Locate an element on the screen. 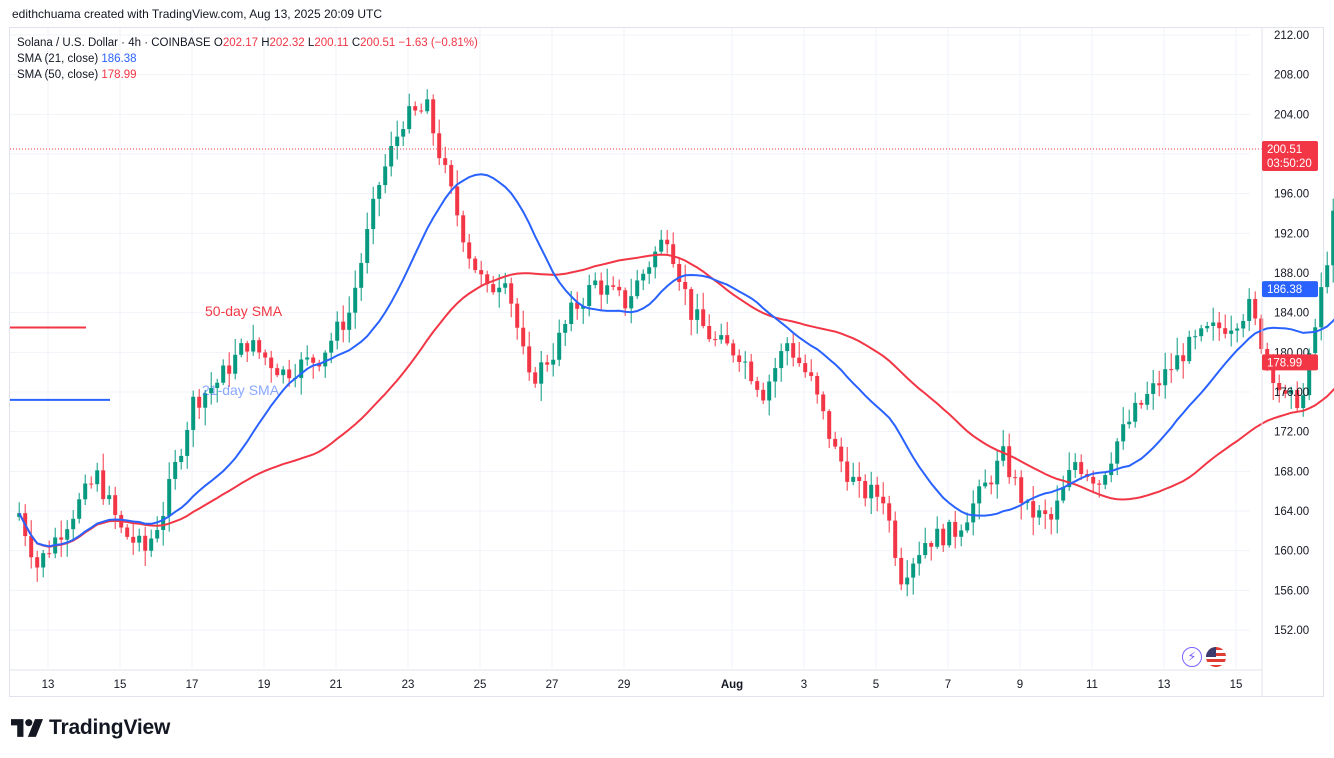  sma50-label: SMA (50, close) is located at coordinates (58, 75).